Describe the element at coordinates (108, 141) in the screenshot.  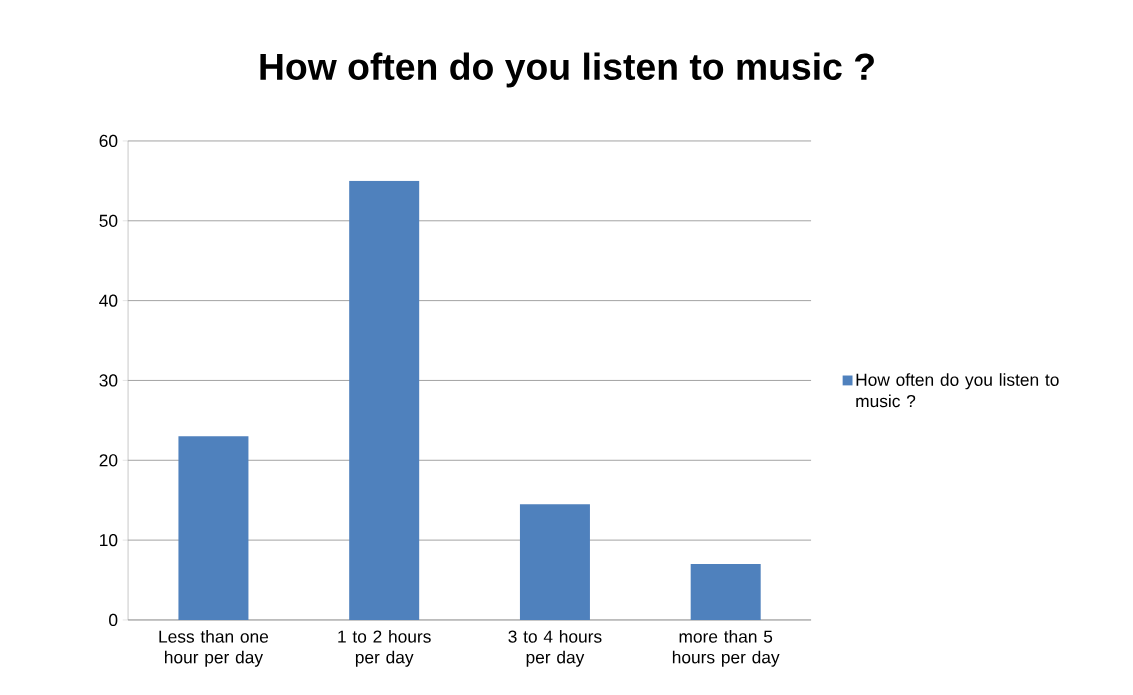
I see `y-tick-label: 60` at that location.